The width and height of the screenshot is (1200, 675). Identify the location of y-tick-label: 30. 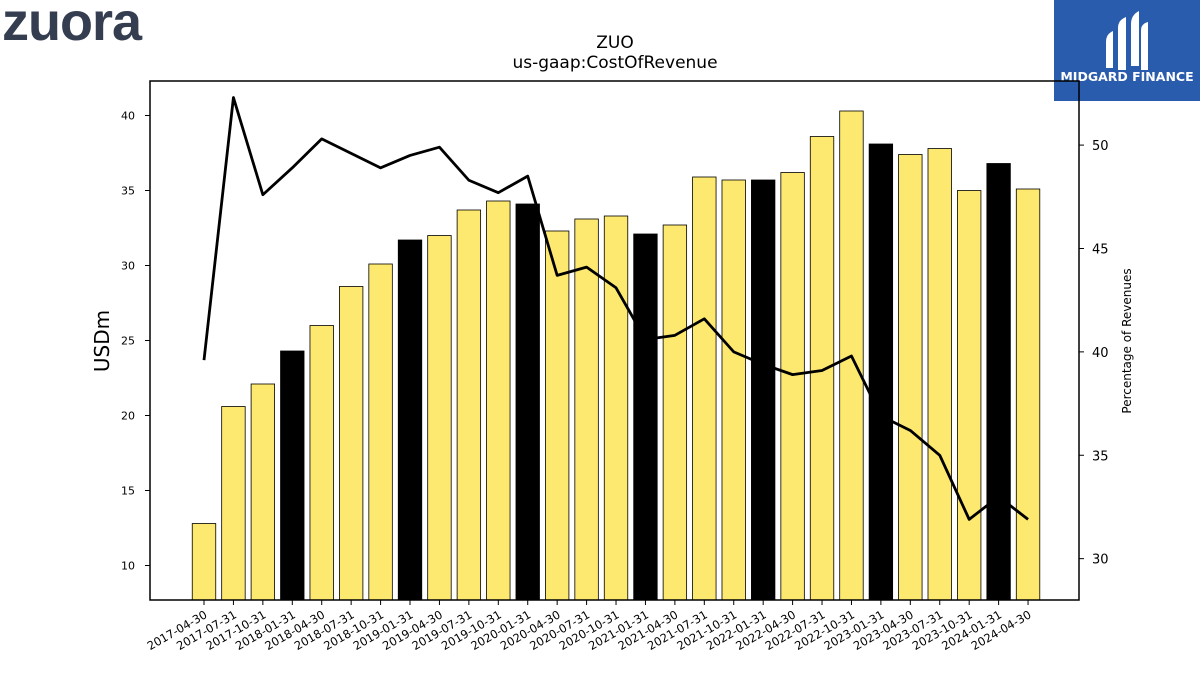
(128, 266).